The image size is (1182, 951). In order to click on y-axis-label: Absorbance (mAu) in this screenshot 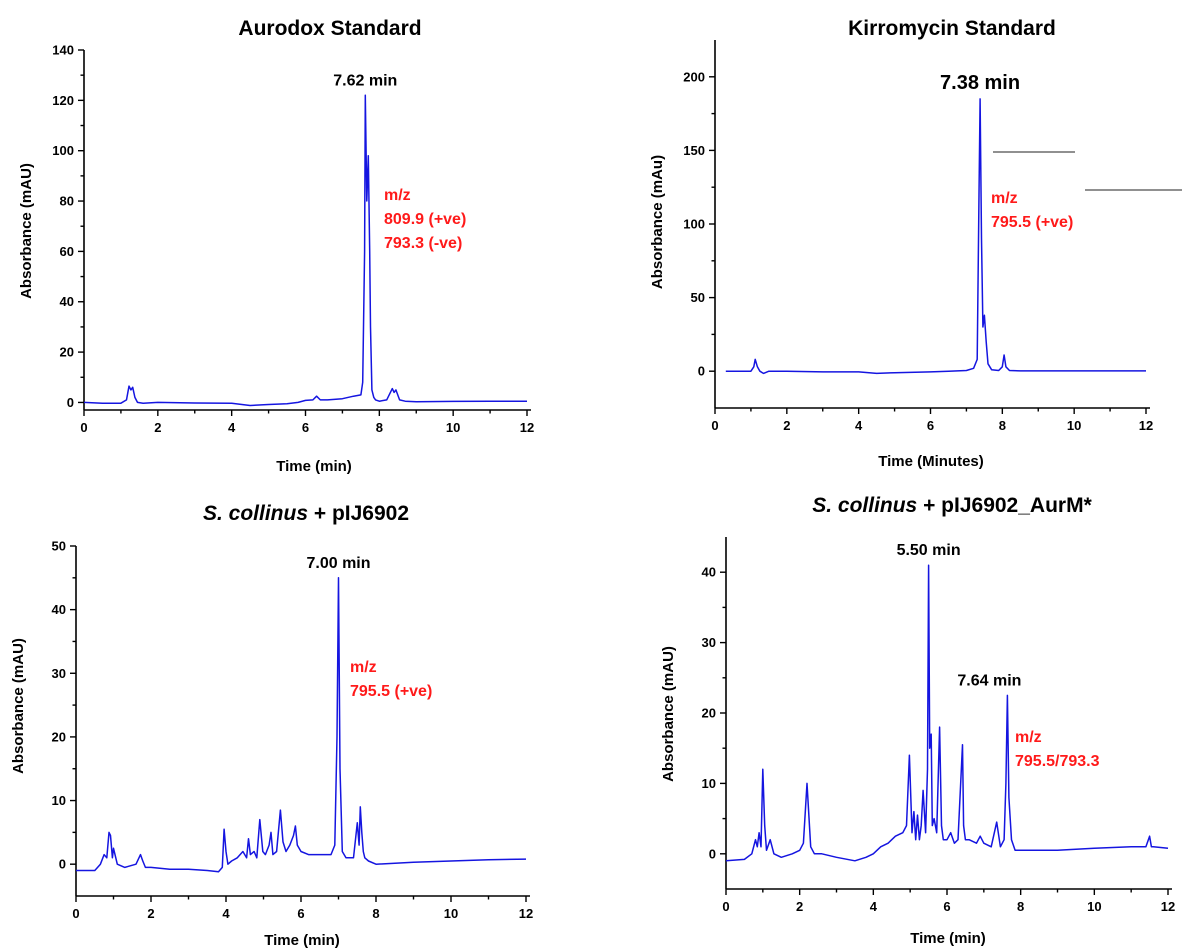, I will do `click(657, 222)`.